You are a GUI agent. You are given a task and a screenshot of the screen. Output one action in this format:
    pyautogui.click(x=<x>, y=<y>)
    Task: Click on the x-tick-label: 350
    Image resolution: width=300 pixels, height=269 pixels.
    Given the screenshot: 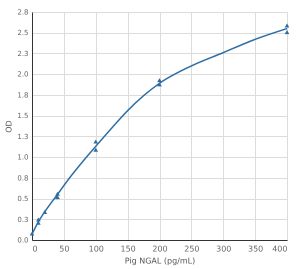 What is the action you would take?
    pyautogui.click(x=256, y=249)
    